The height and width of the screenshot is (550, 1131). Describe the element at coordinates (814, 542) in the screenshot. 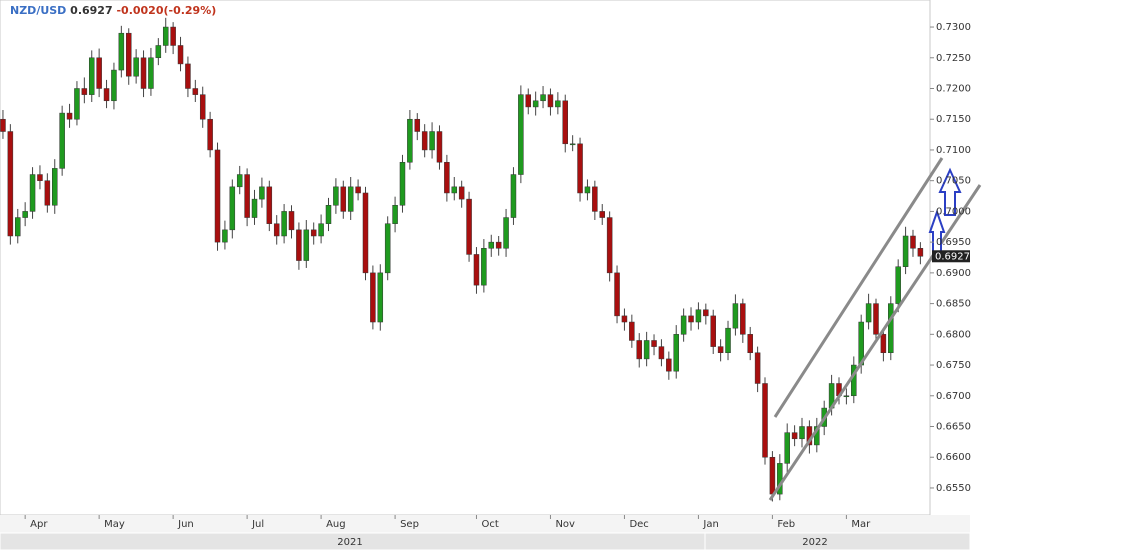

I see `year-label: 2022` at that location.